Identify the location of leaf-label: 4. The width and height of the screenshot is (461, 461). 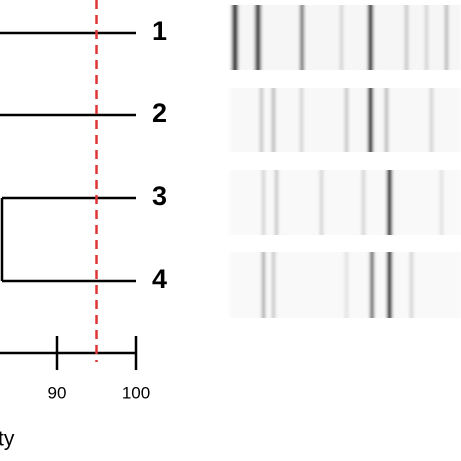
(159, 279).